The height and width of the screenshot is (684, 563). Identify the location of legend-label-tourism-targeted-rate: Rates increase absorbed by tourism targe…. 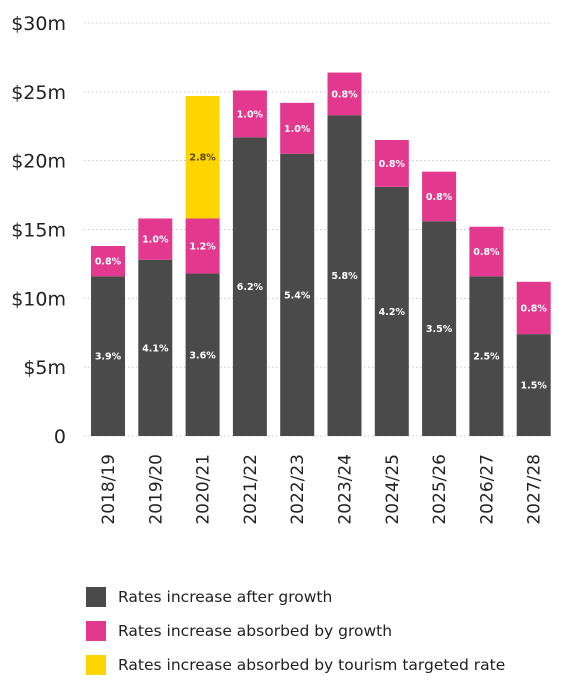
(312, 665).